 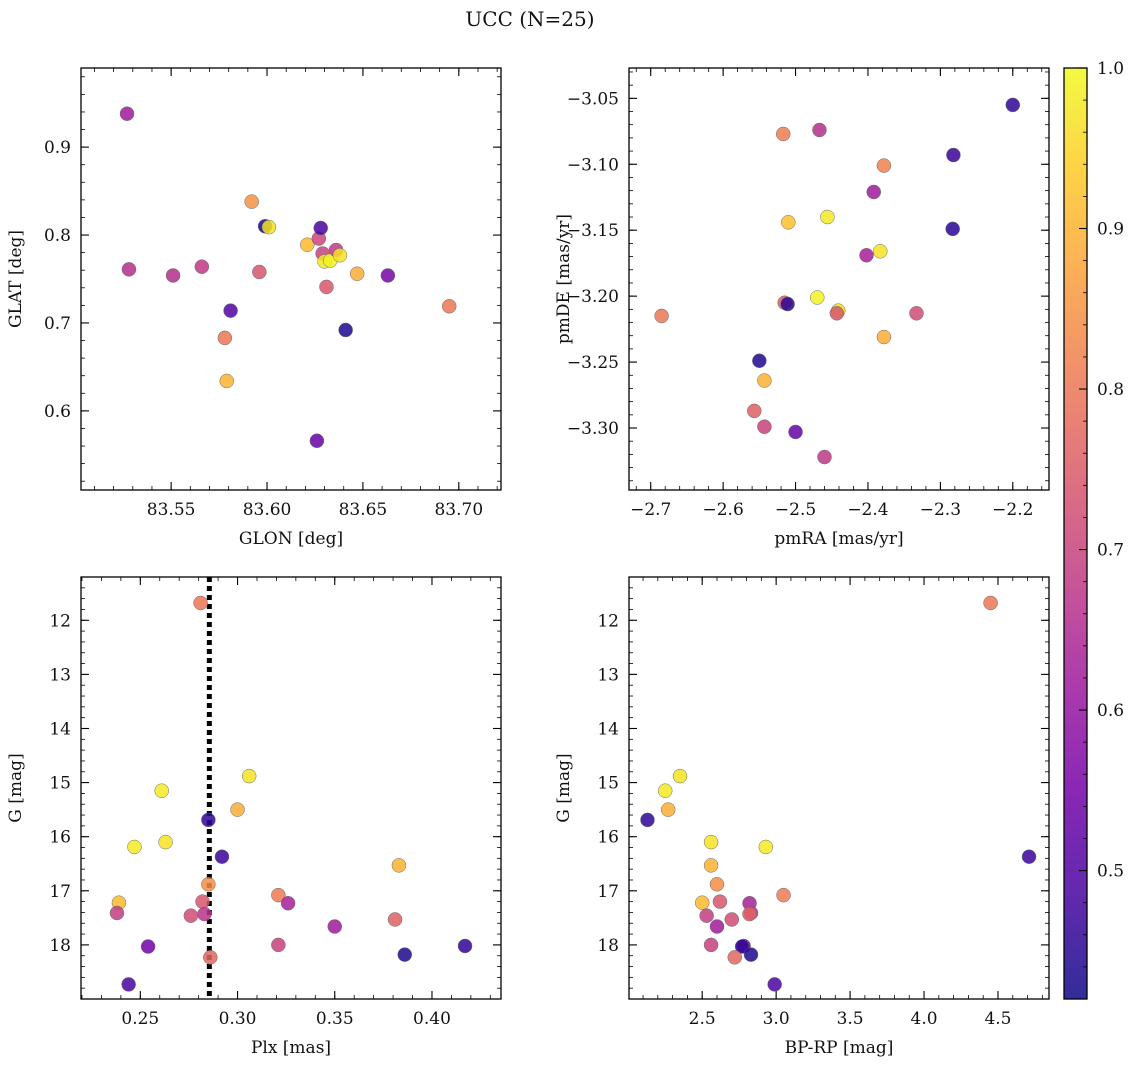 I want to click on y-tick-label: 12, so click(x=60, y=621).